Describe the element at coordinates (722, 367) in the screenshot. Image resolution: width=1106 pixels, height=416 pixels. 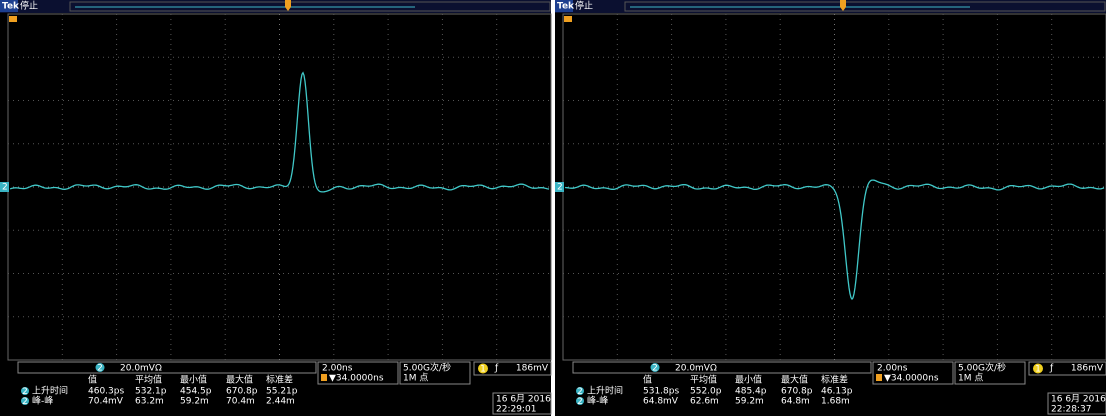
I see `channel-box` at that location.